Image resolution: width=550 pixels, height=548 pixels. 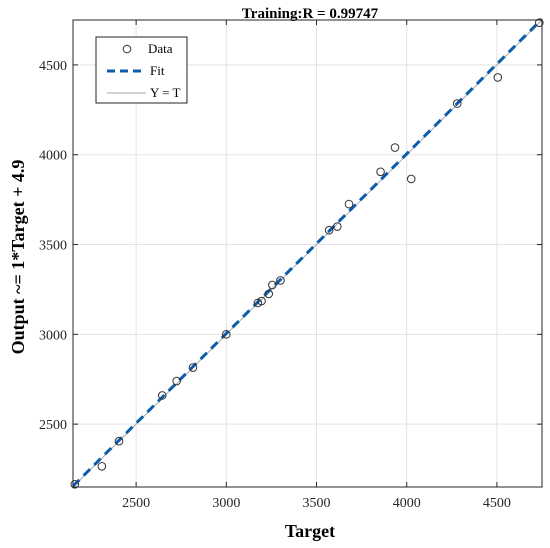 I want to click on x-tick-label: 3500, so click(x=317, y=503).